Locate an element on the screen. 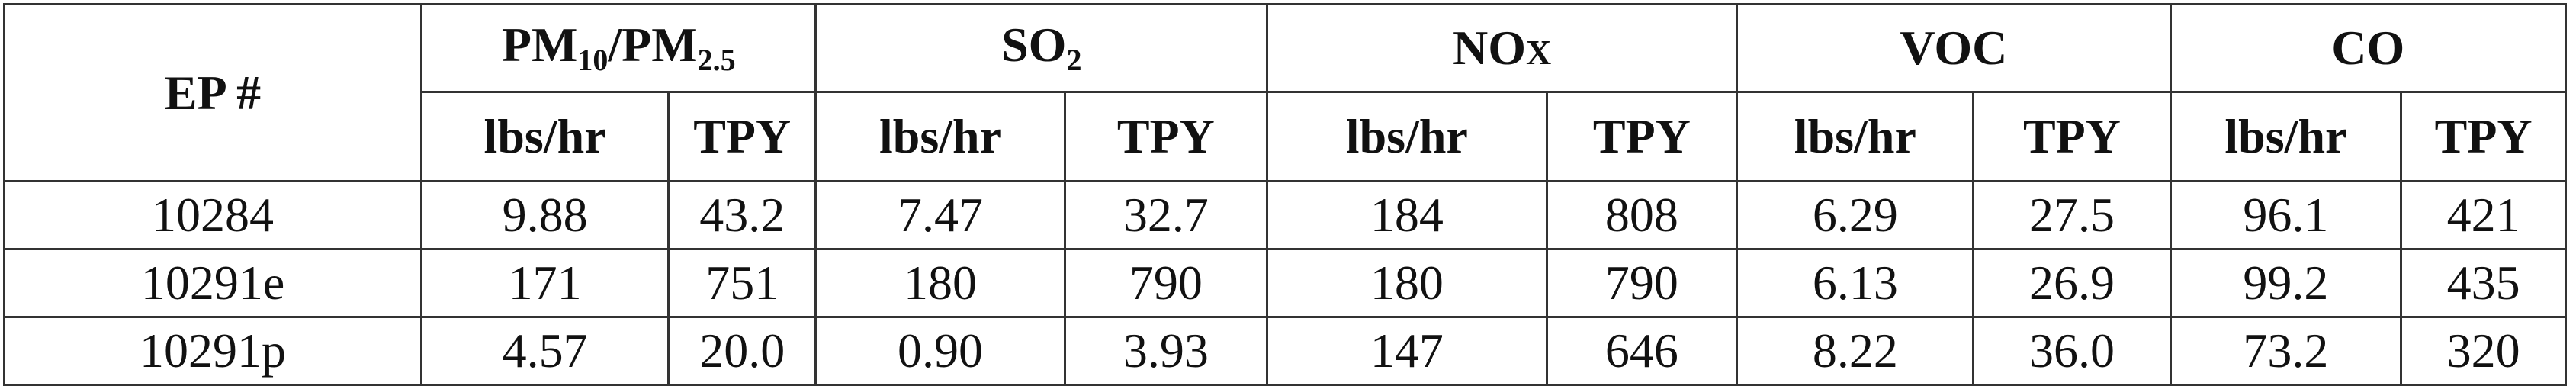 The image size is (2576, 386). value-cell: 3.93 is located at coordinates (1166, 351).